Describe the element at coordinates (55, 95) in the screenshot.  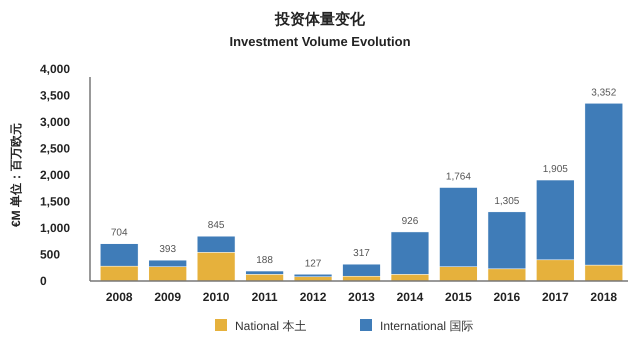
I see `y-tick-label: 3,500` at that location.